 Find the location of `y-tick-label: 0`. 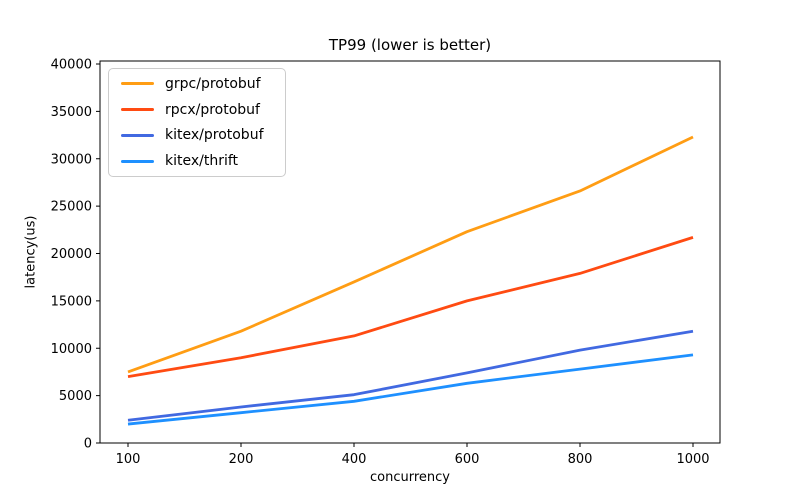

y-tick-label: 0 is located at coordinates (88, 444).